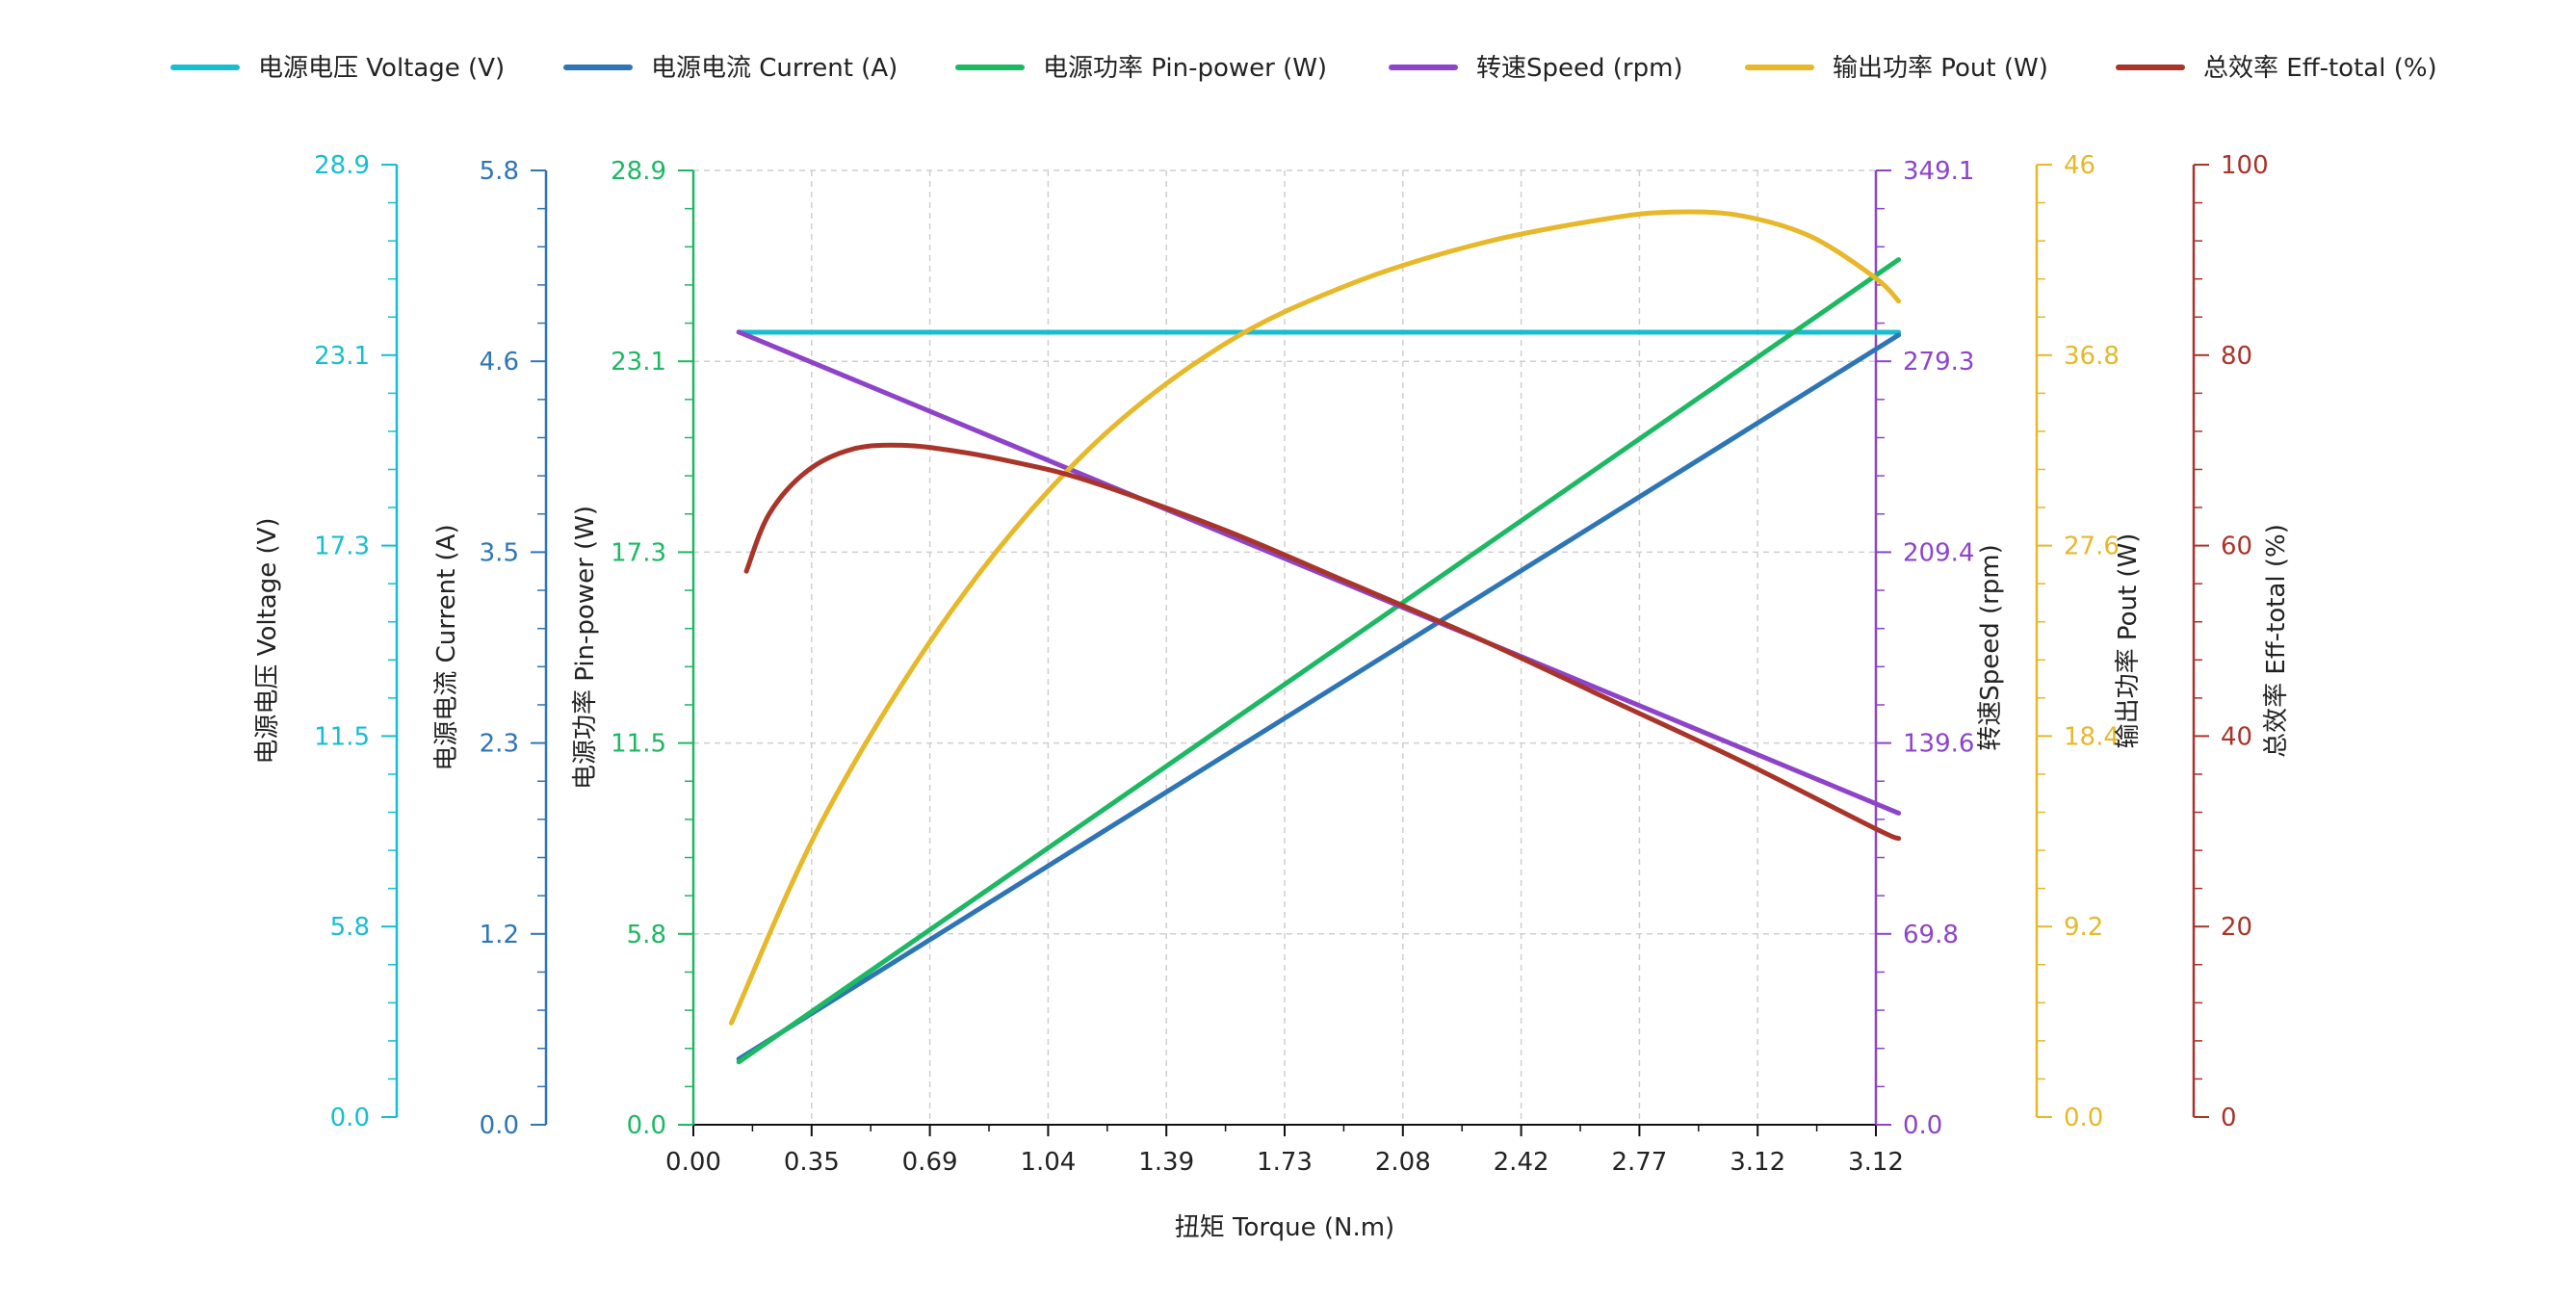 The width and height of the screenshot is (2576, 1300). What do you see at coordinates (2089, 642) in the screenshot?
I see `y-axis-pout: 0.0 9.2 18.4 27.6 36.8 46 输出功率 Pout (W)` at bounding box center [2089, 642].